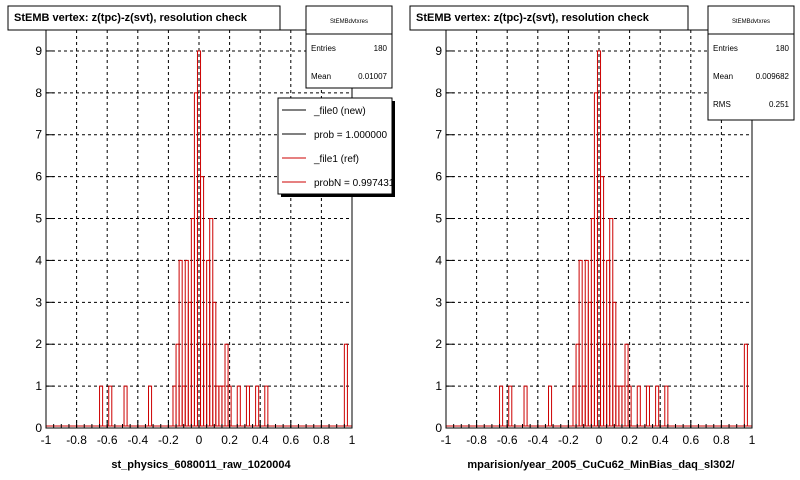 This screenshot has height=480, width=800. What do you see at coordinates (372, 76) in the screenshot?
I see `stats-value: 0.01007` at bounding box center [372, 76].